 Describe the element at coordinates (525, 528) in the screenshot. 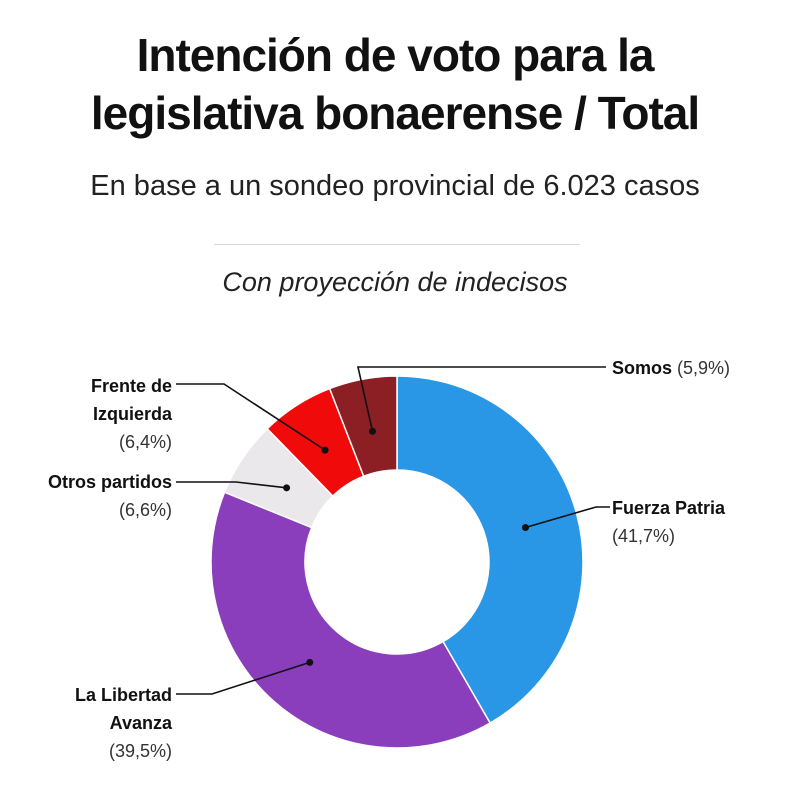

I see `leader-dot-fuerza` at that location.